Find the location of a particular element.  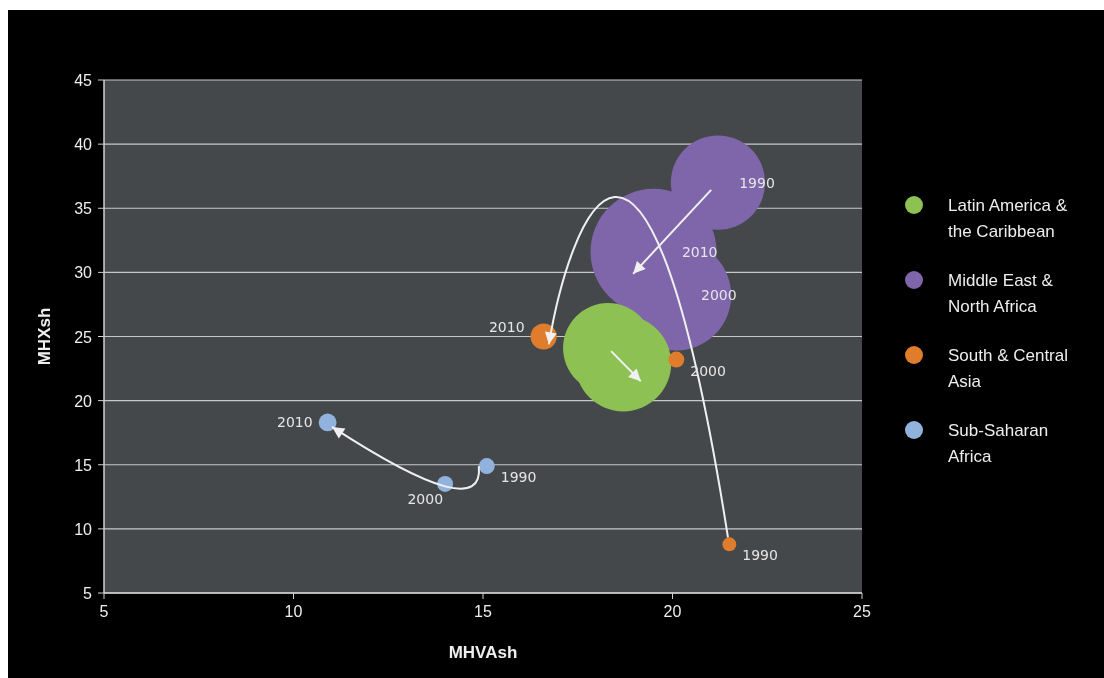

y-tick-label: 30 is located at coordinates (83, 273).